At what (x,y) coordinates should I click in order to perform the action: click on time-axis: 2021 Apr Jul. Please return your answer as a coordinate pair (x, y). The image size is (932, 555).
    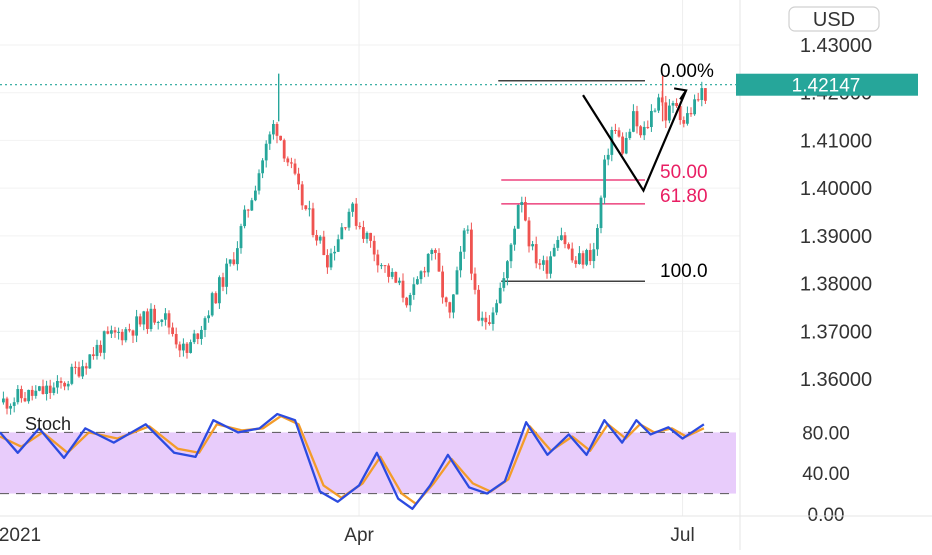
    Looking at the image, I should click on (347, 535).